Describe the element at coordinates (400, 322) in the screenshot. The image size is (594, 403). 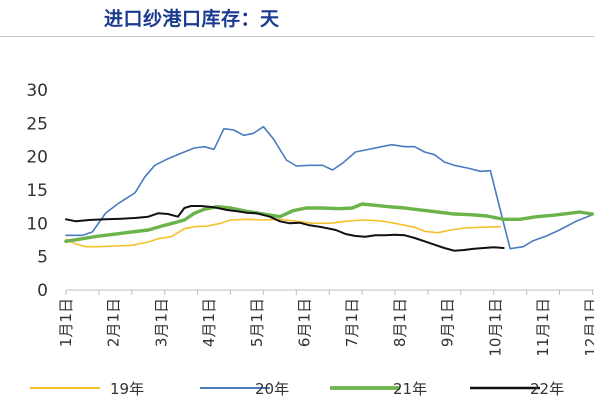
I see `x-tick-label: 8月1日` at that location.